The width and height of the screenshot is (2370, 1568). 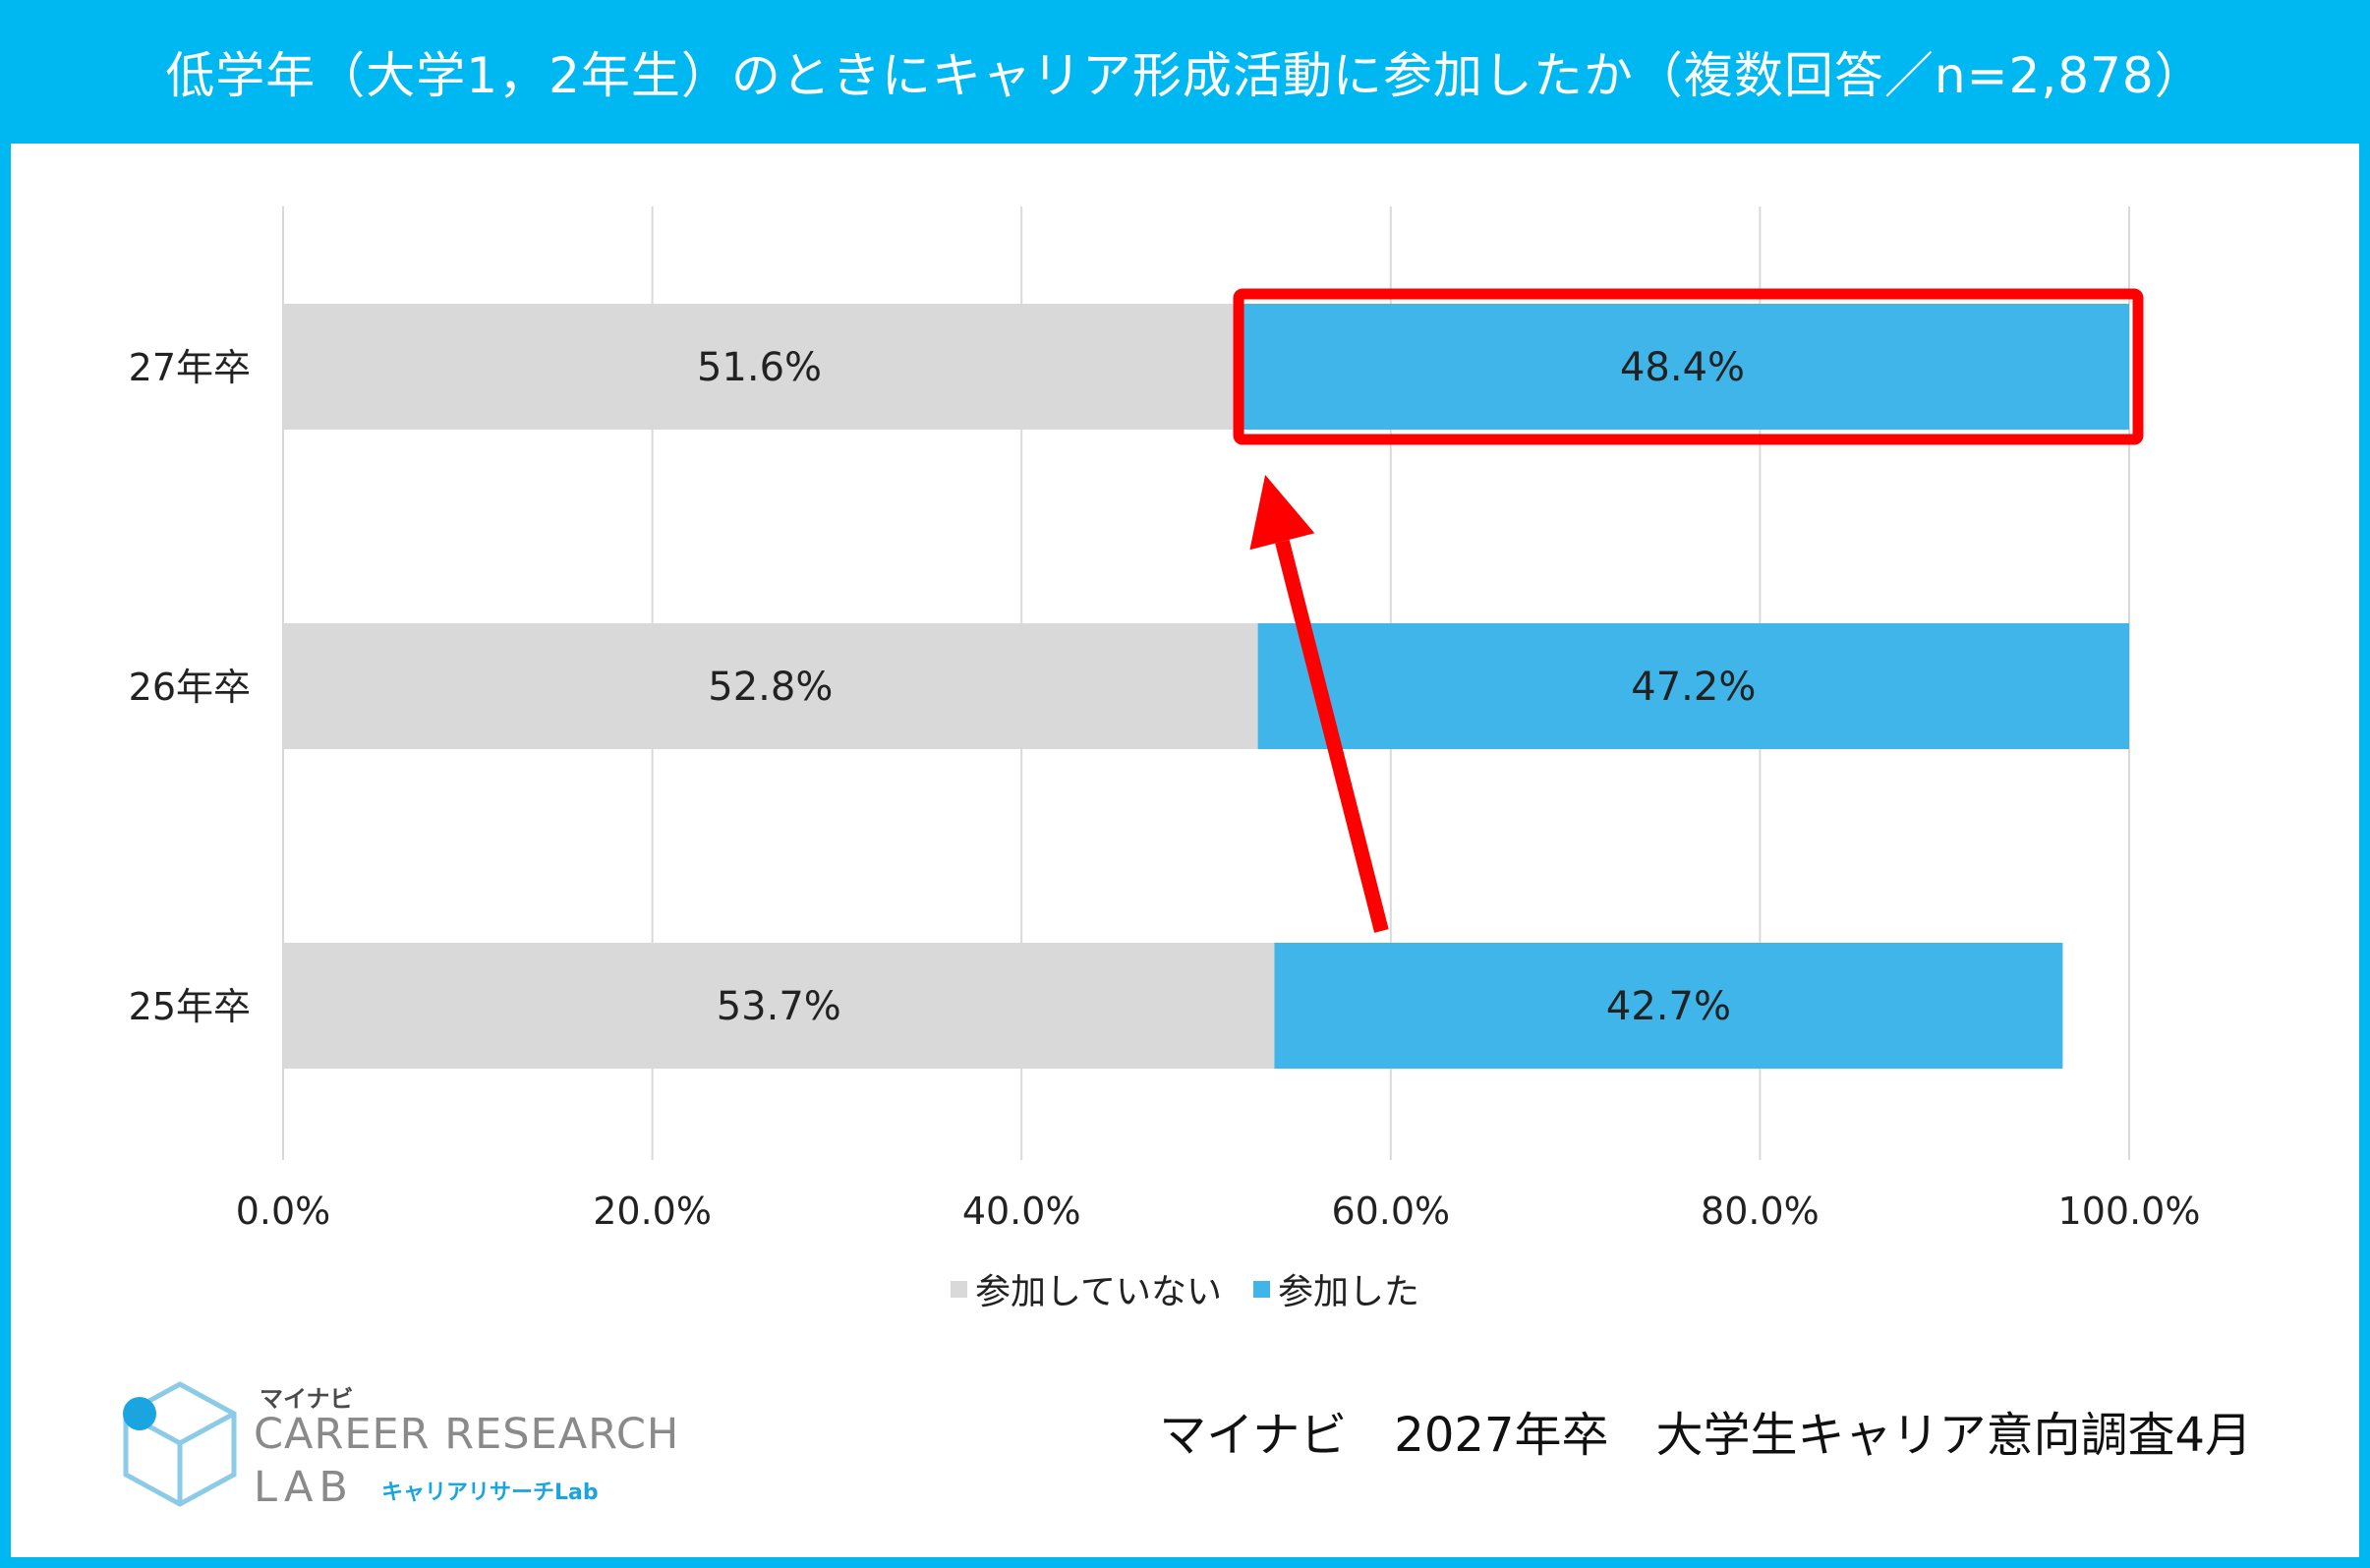 I want to click on y-category-label: 27年卒, so click(x=190, y=368).